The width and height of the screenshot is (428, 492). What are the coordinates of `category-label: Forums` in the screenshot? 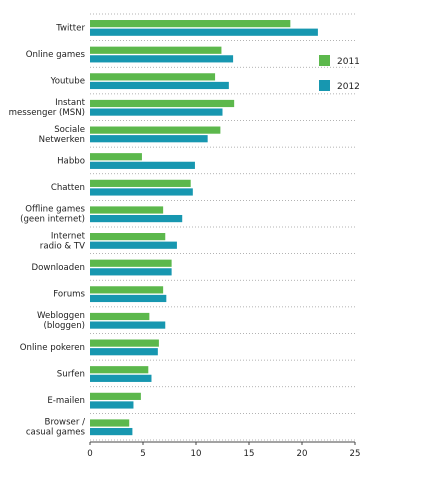 It's located at (69, 295).